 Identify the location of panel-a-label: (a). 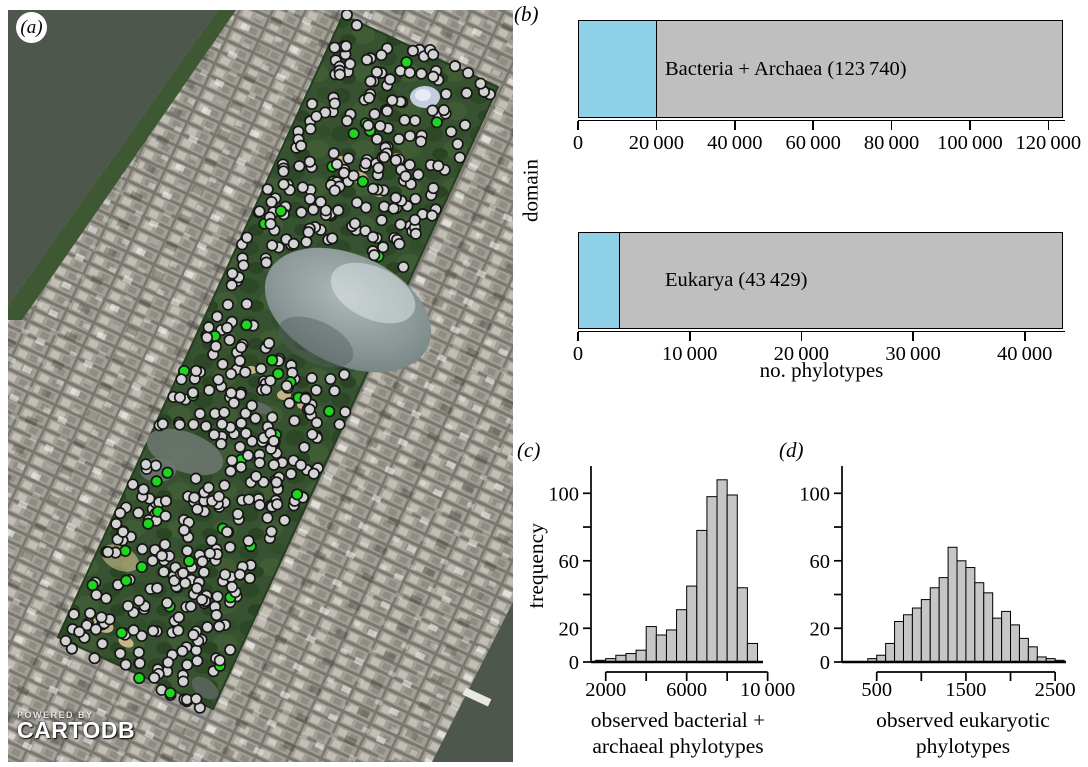
(31, 27).